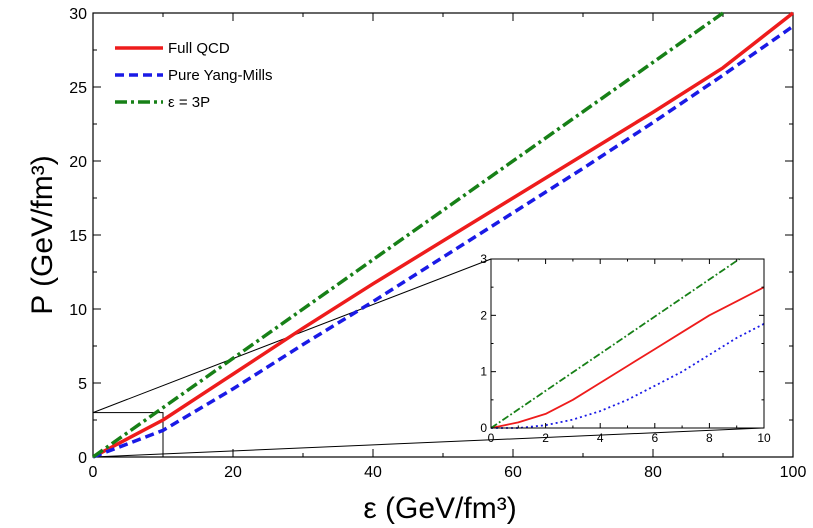 The image size is (813, 528). What do you see at coordinates (439, 508) in the screenshot?
I see `x-axis-title: ε (GeV/fm³)` at bounding box center [439, 508].